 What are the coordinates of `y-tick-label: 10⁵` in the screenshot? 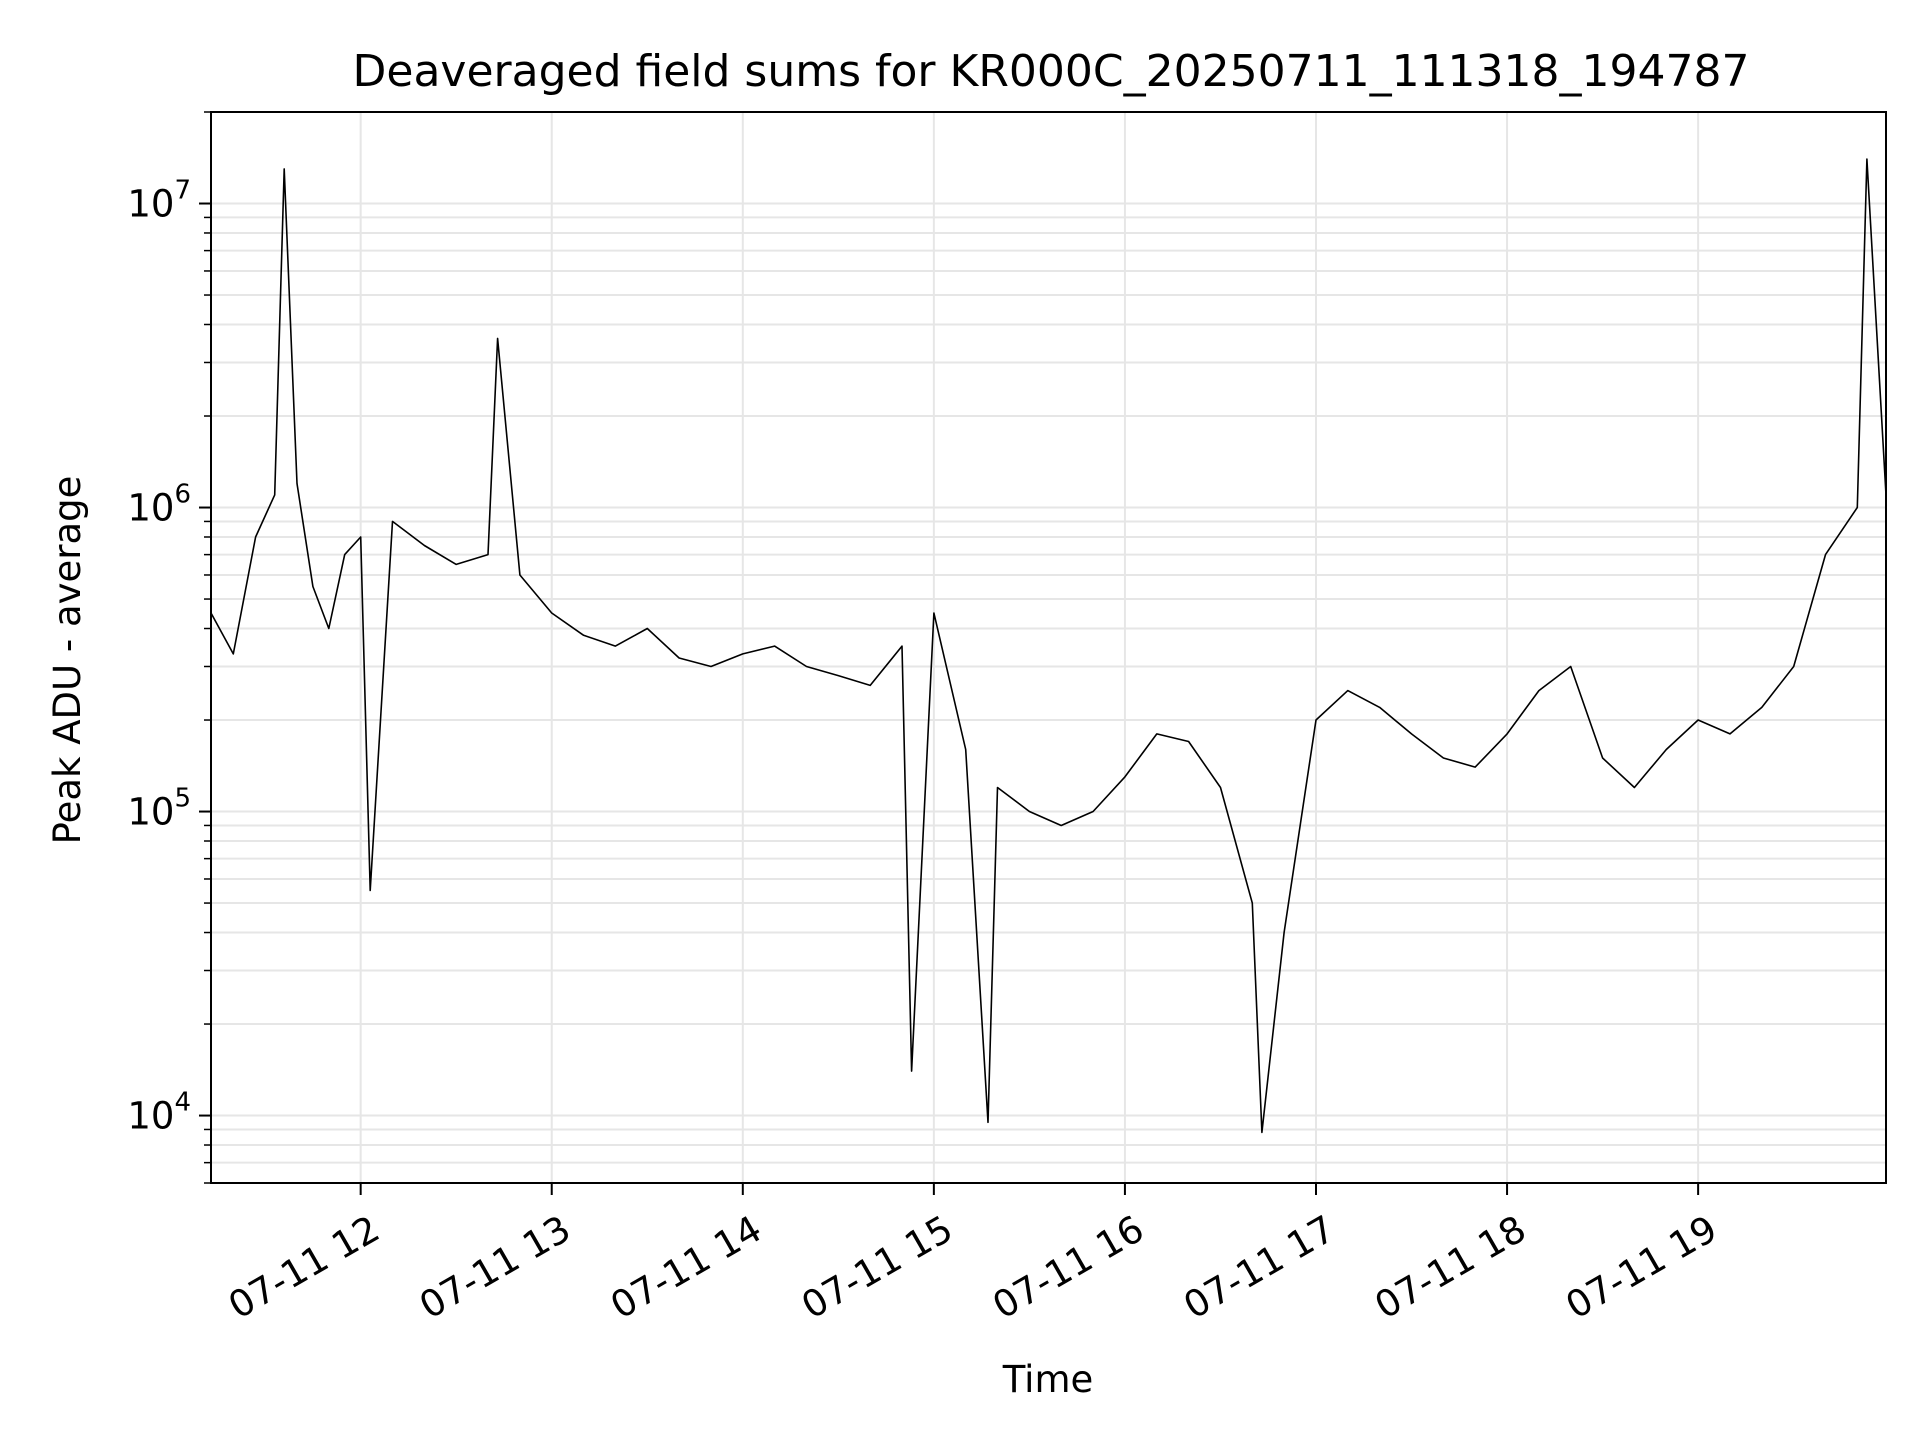 It's located at (159, 809).